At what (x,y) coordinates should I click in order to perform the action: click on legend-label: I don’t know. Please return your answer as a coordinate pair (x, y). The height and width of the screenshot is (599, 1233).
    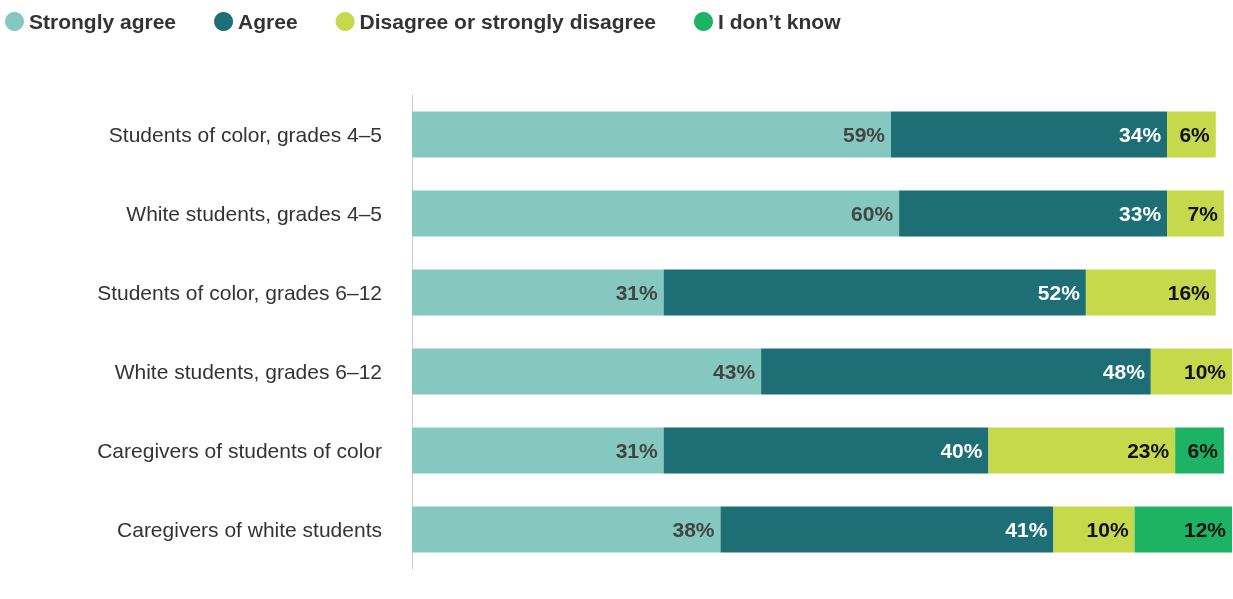
    Looking at the image, I should click on (780, 21).